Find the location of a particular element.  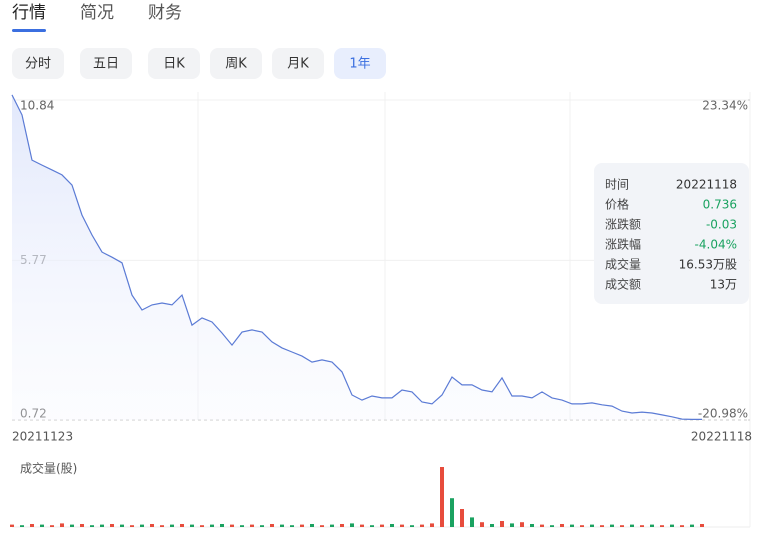

tooltip-value: 16.53万股 is located at coordinates (708, 265).